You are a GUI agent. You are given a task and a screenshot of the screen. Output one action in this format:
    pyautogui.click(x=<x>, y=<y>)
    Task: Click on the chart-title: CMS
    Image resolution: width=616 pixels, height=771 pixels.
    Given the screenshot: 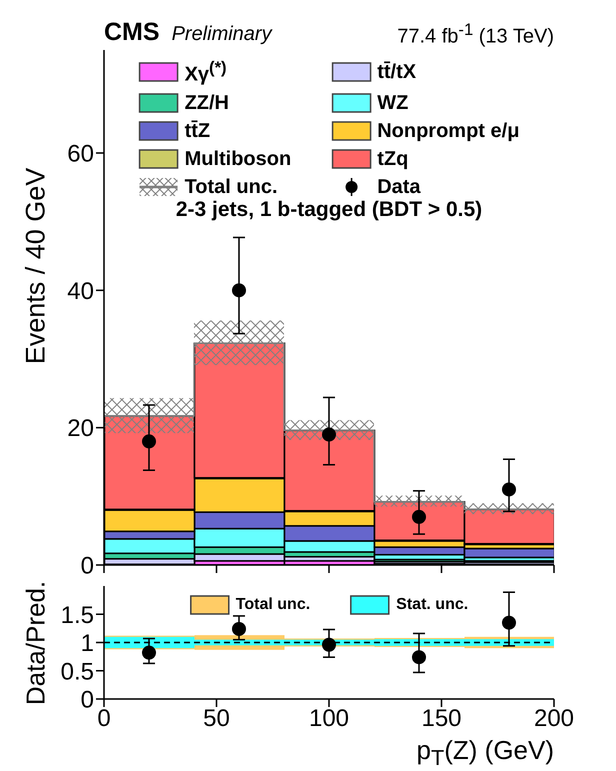 What is the action you would take?
    pyautogui.click(x=132, y=32)
    